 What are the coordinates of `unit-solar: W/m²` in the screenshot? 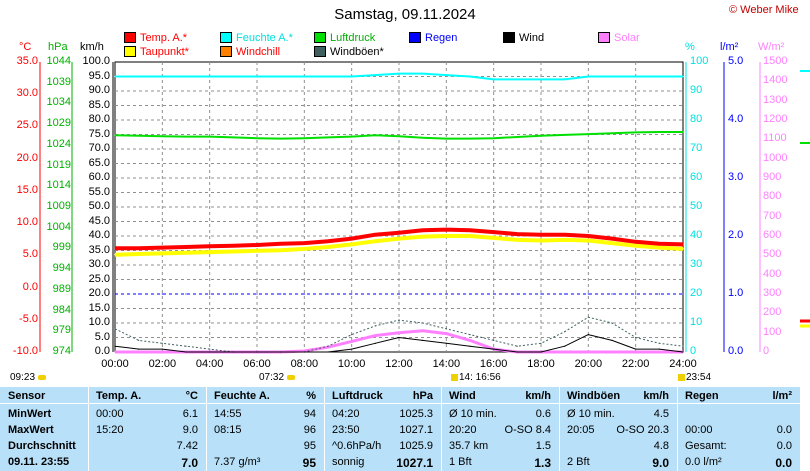 It's located at (771, 47).